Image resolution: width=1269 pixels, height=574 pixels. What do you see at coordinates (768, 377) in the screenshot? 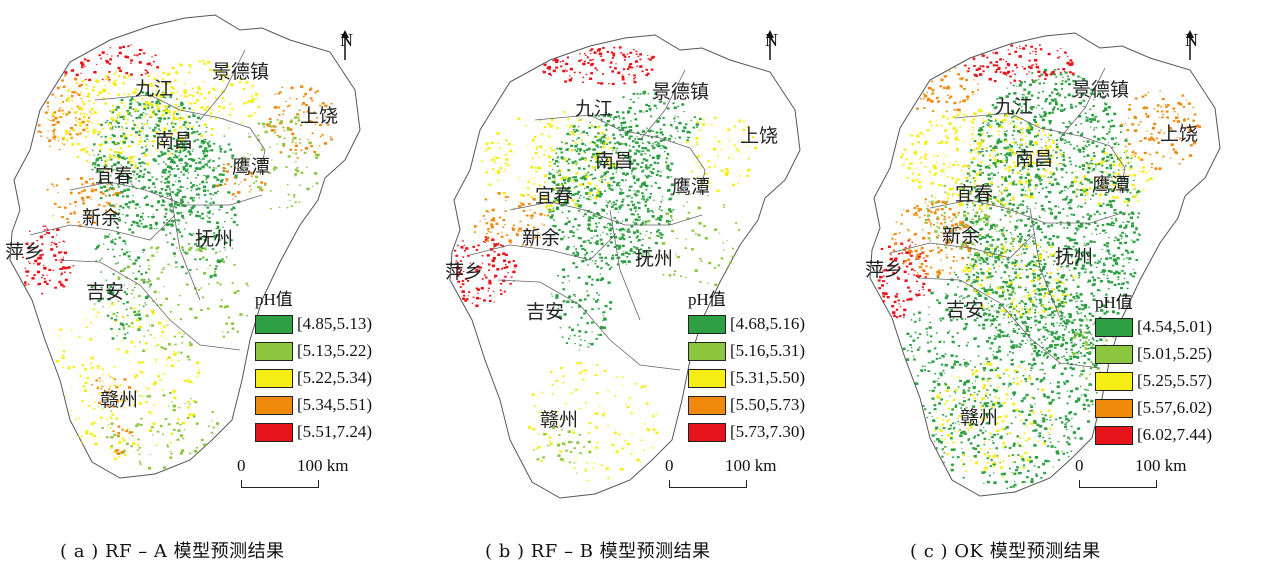
I see `legend-label: [5.31,5.50)` at bounding box center [768, 377].